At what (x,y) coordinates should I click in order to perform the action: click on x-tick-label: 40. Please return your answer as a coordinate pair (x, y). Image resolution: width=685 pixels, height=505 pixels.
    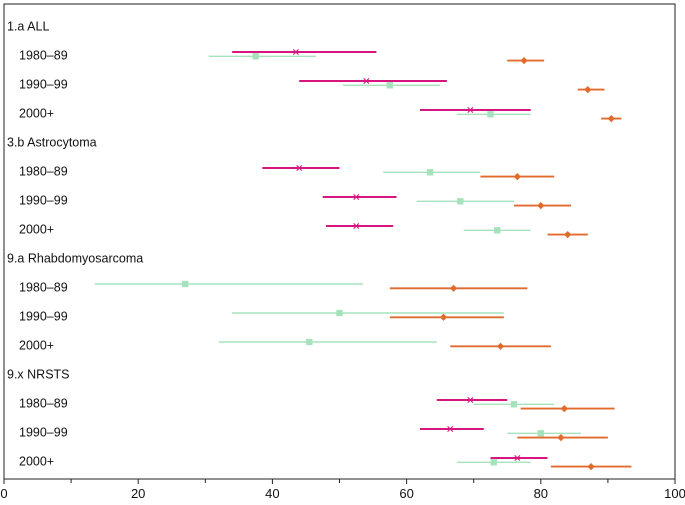
    Looking at the image, I should click on (272, 493).